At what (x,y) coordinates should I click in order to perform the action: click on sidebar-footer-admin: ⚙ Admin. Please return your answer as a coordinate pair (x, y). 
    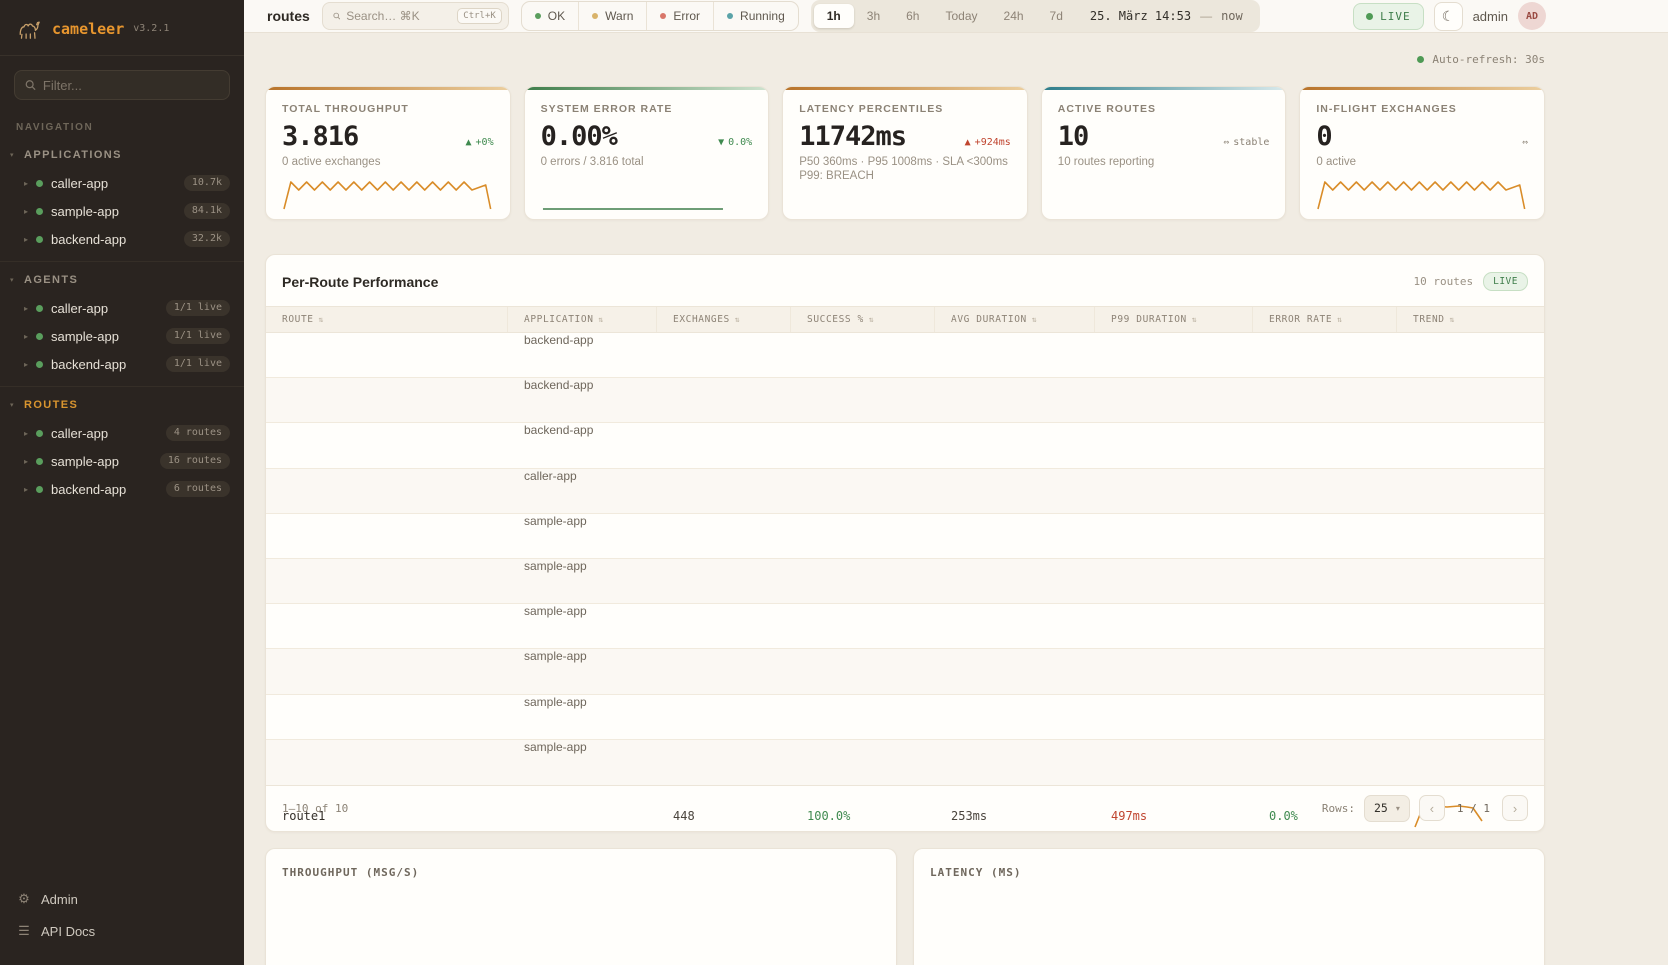
    Looking at the image, I should click on (122, 899).